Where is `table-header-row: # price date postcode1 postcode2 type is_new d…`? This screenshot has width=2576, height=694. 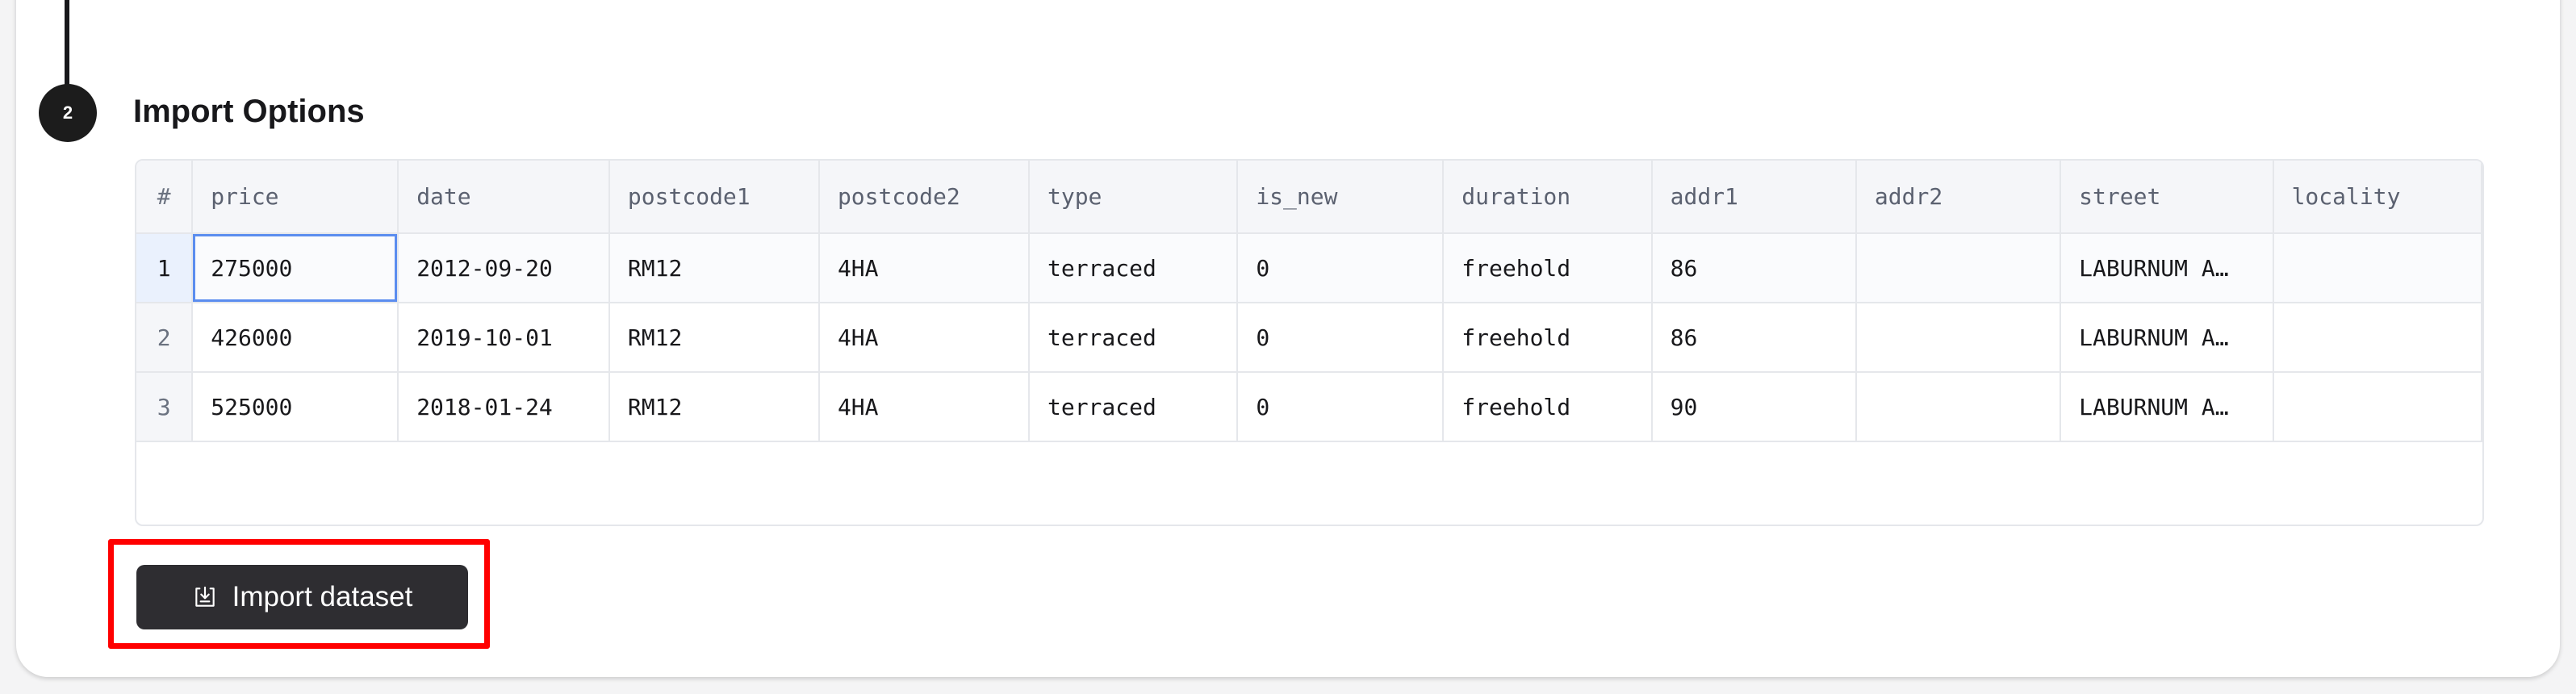 table-header-row: # price date postcode1 postcode2 type is_new d… is located at coordinates (1309, 197).